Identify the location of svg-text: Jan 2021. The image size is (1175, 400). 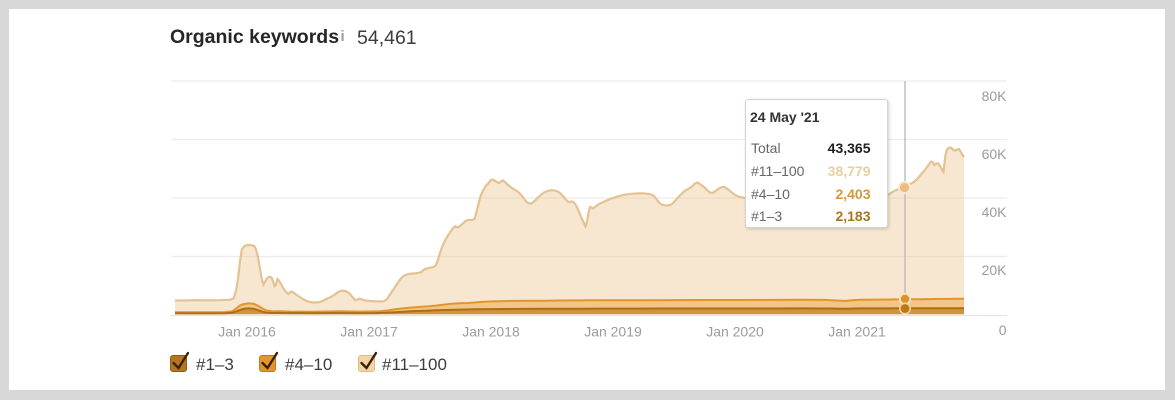
(857, 332).